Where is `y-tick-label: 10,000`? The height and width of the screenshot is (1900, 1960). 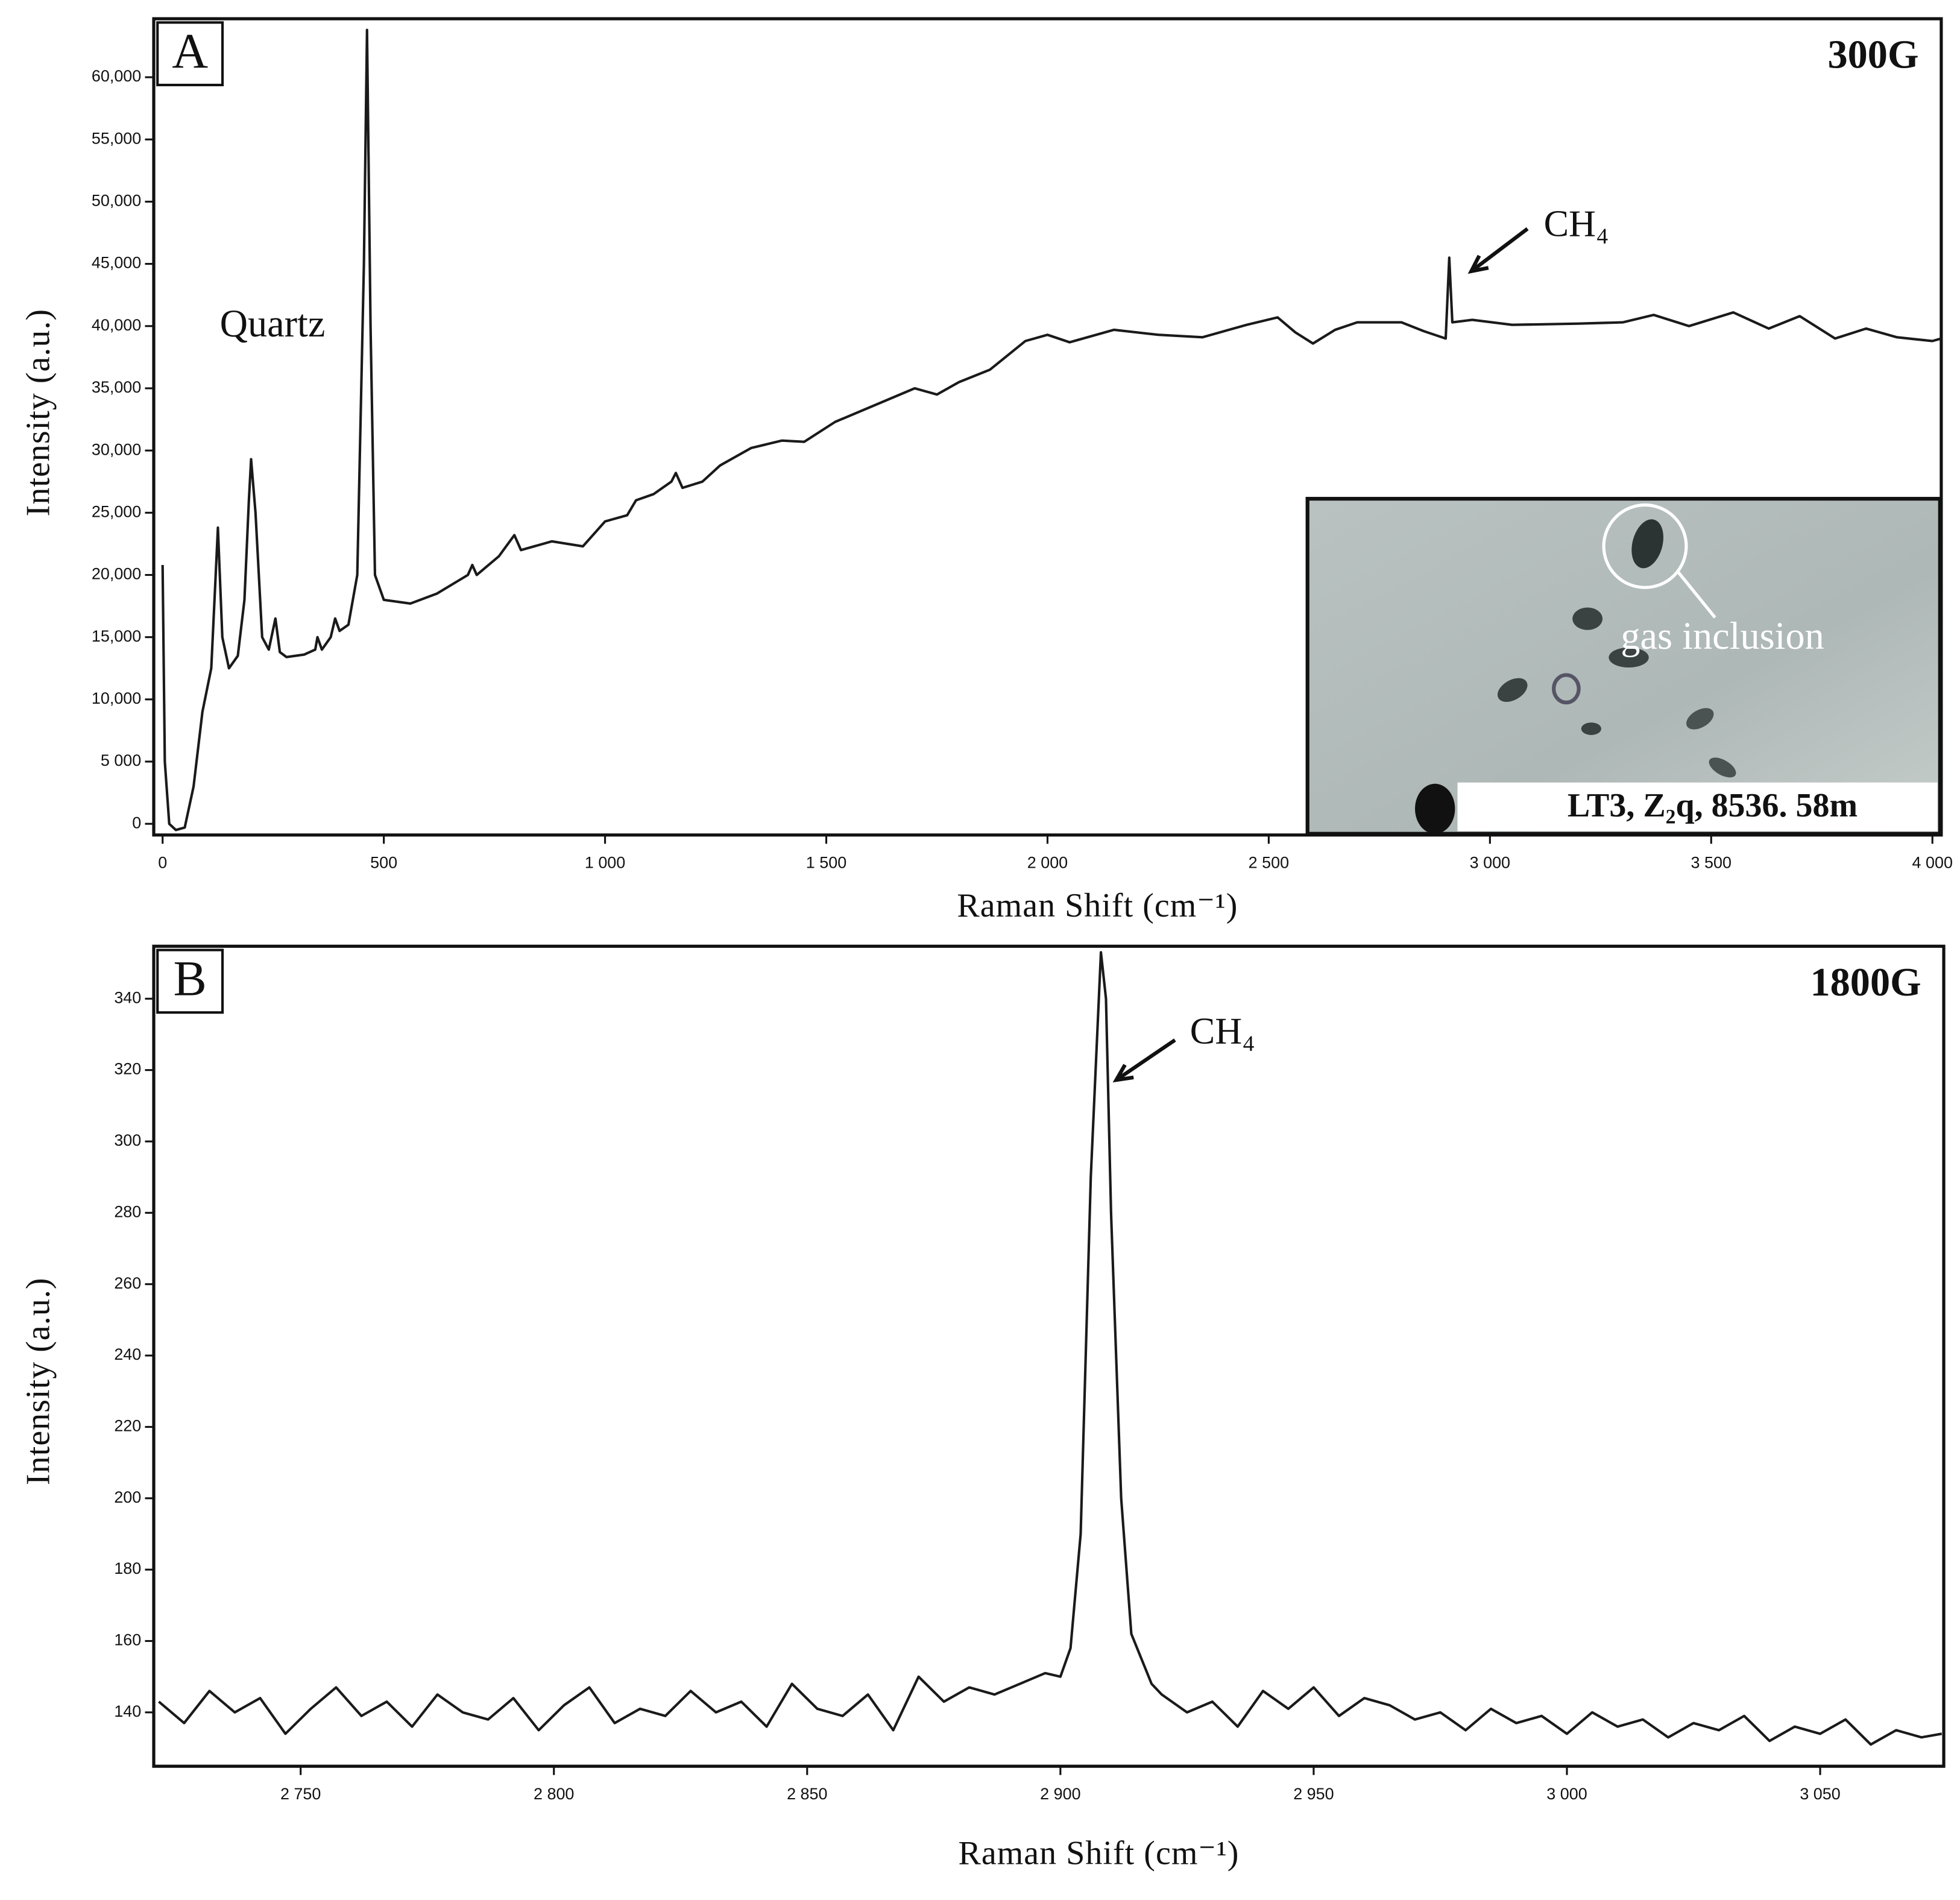 y-tick-label: 10,000 is located at coordinates (117, 698).